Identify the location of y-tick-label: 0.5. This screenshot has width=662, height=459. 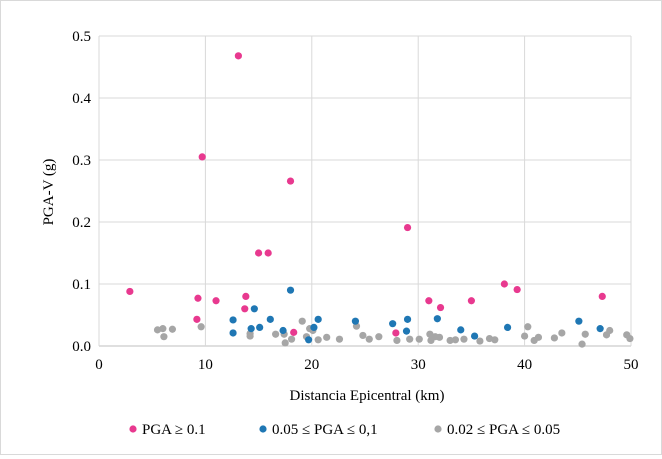
(81, 37).